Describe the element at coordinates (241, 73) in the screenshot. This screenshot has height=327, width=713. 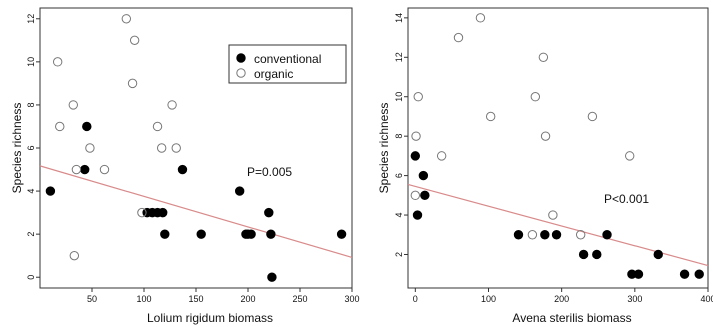
I see `legend-organic-marker` at that location.